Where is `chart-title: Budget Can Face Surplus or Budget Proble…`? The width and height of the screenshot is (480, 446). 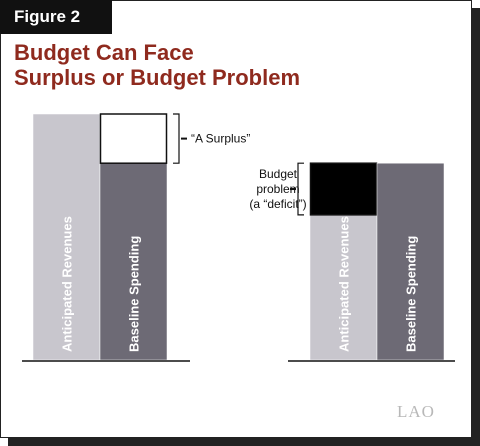
chart-title: Budget Can Face Surplus or Budget Proble… is located at coordinates (234, 65).